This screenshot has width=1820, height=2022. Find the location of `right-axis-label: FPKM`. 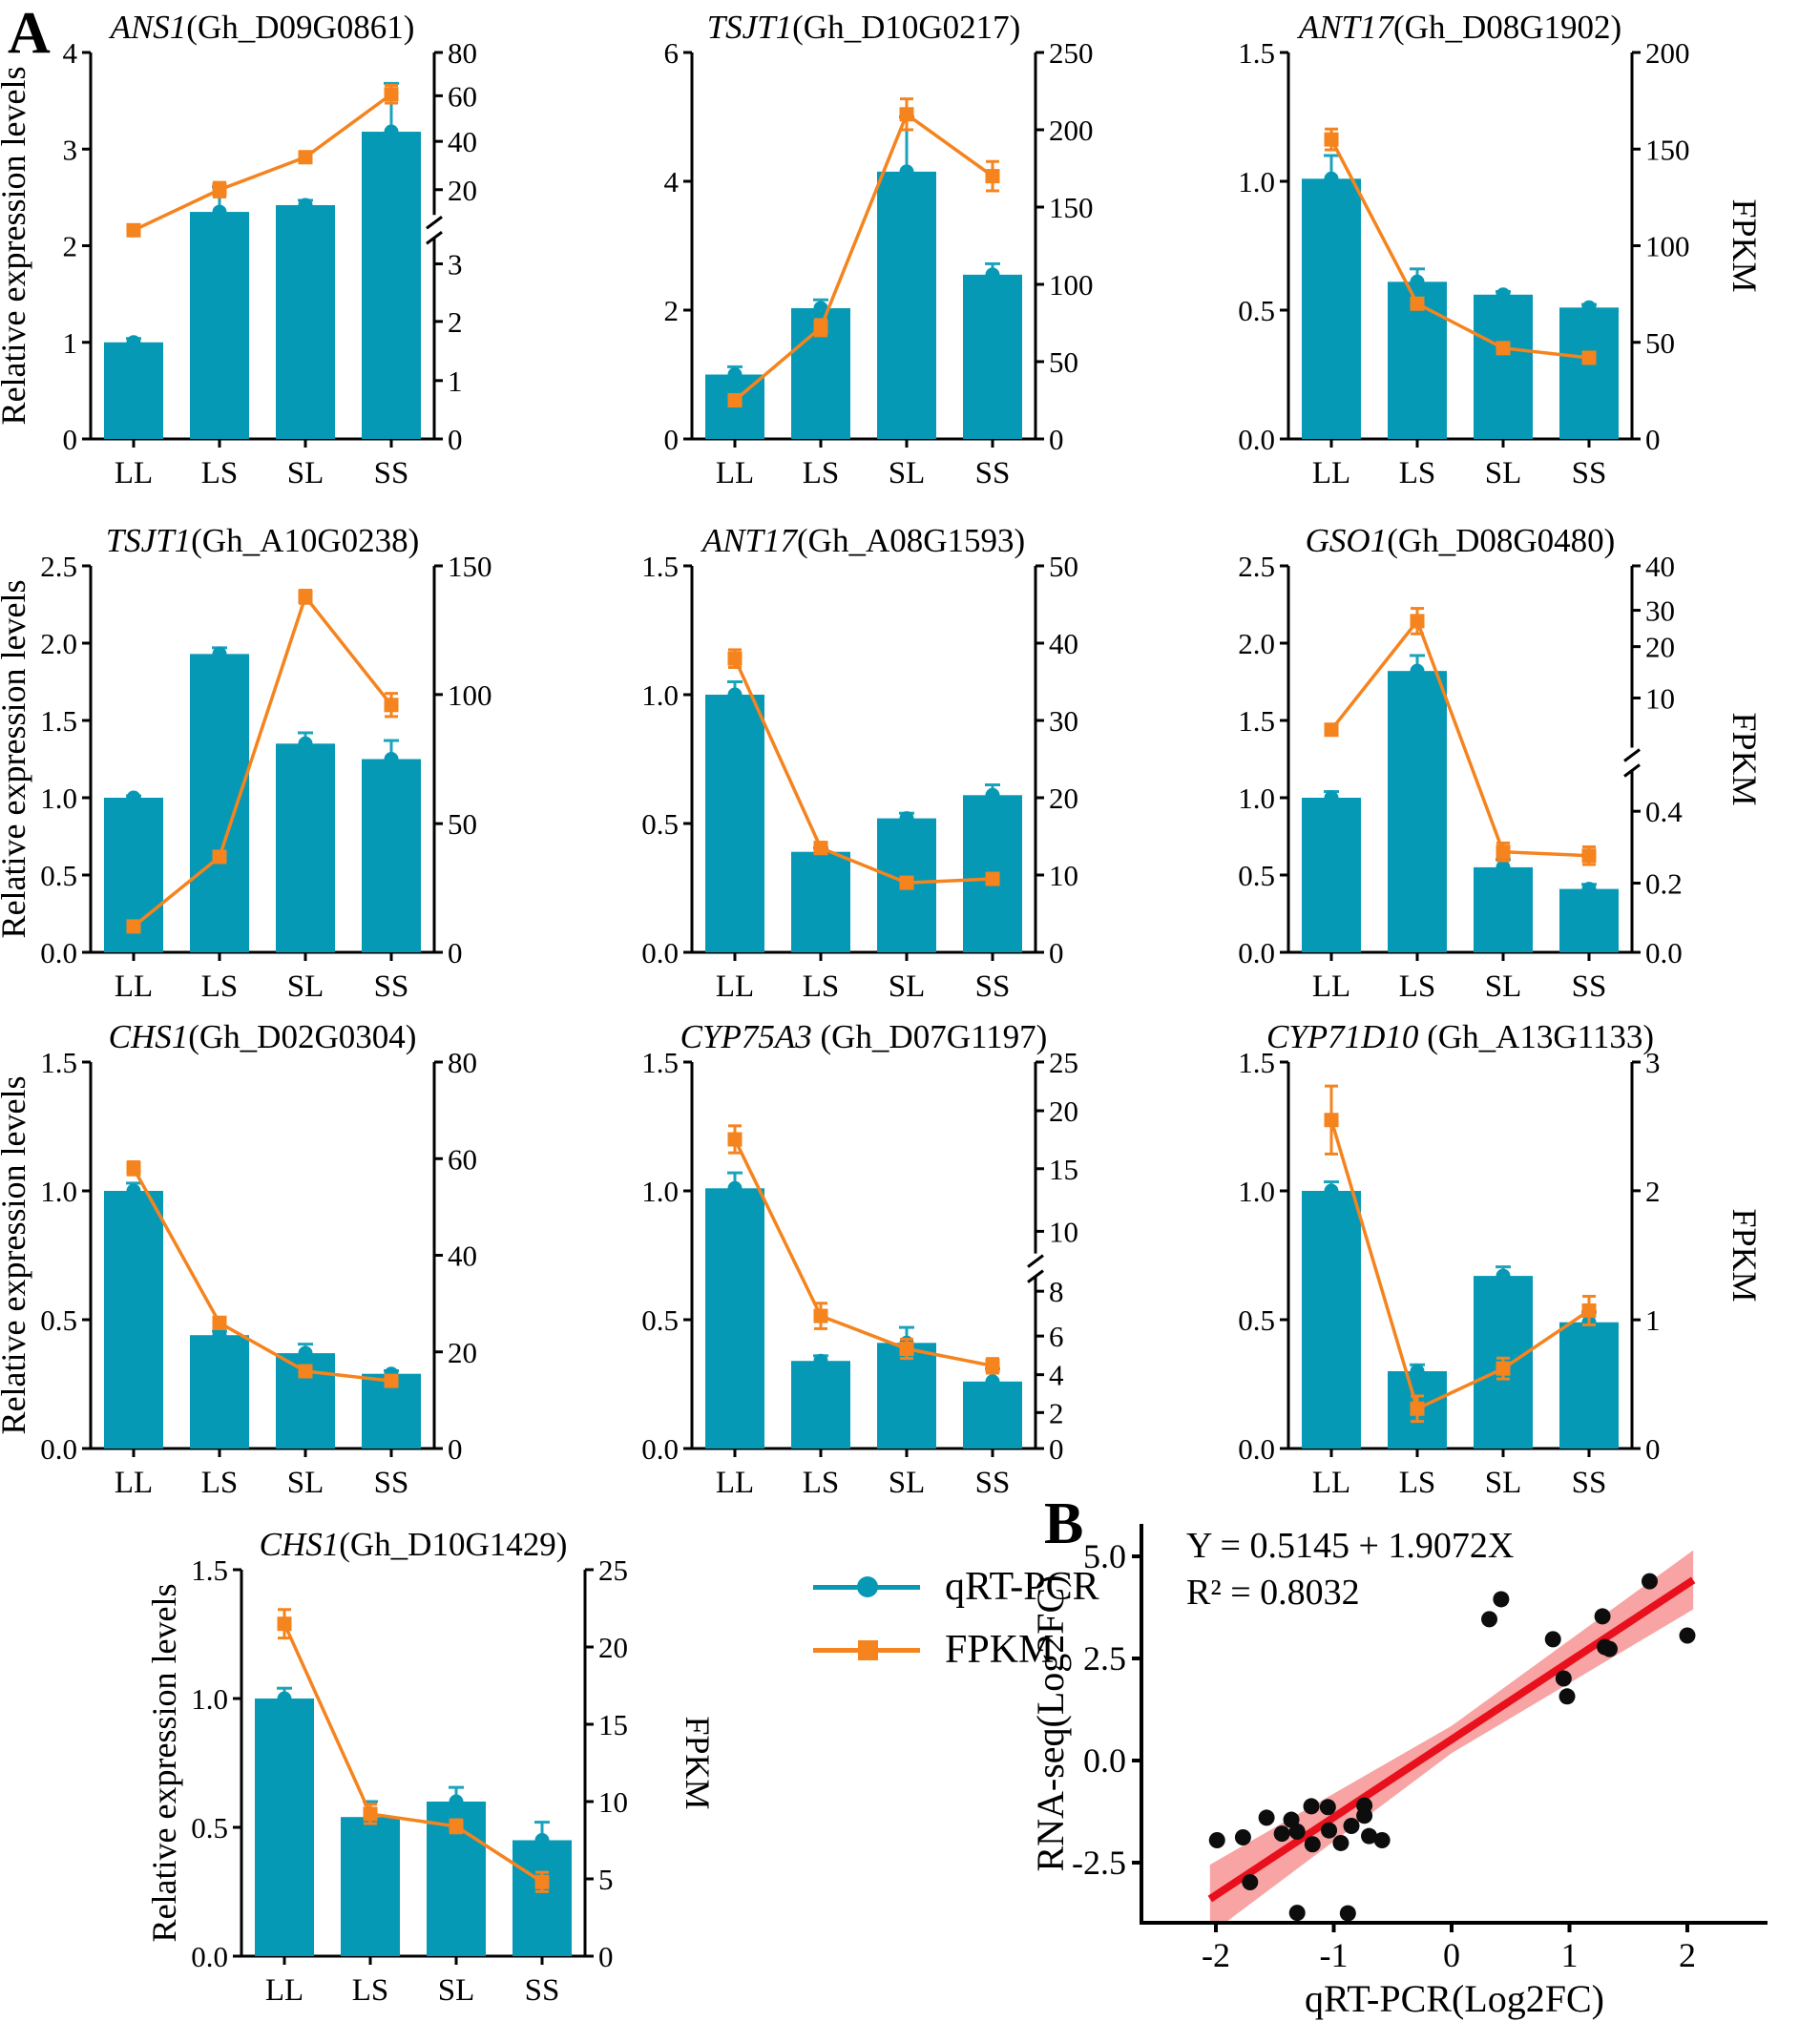

right-axis-label: FPKM is located at coordinates (1745, 245).